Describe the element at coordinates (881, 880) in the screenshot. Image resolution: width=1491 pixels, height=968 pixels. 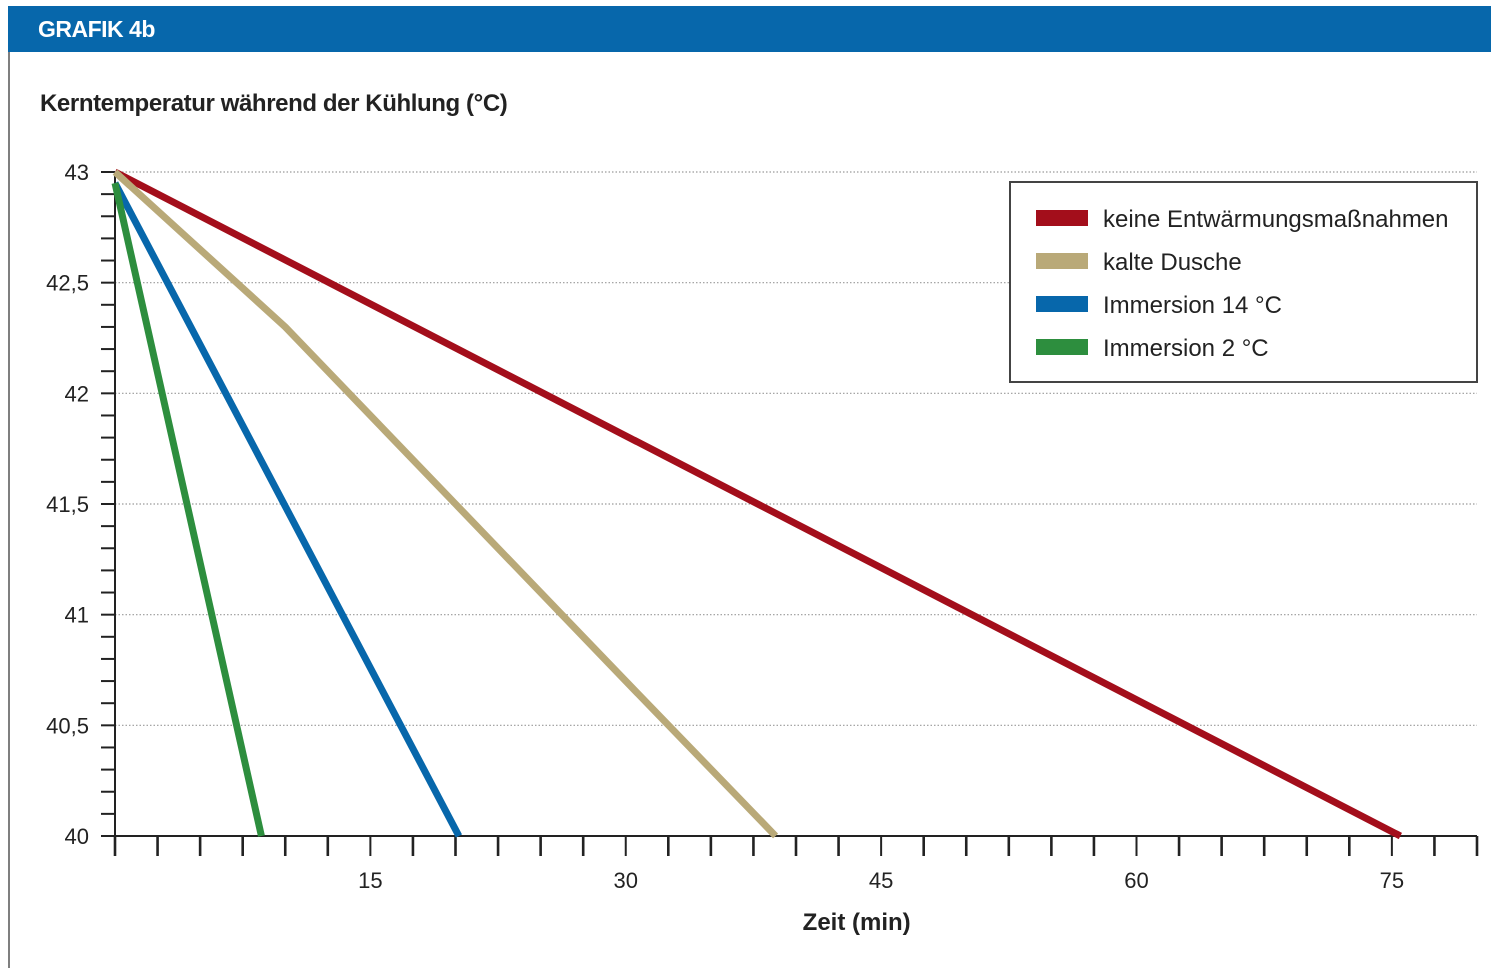
I see `x-tick-label: 45` at that location.